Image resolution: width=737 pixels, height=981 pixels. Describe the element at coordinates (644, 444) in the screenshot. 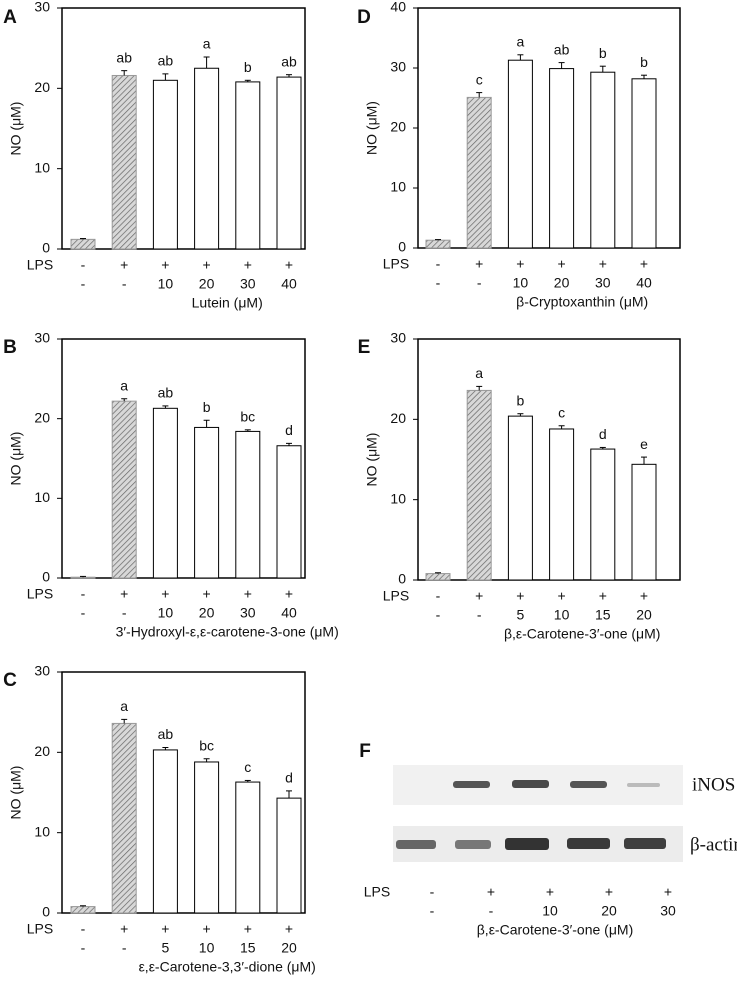

I see `significance-letter: e` at that location.